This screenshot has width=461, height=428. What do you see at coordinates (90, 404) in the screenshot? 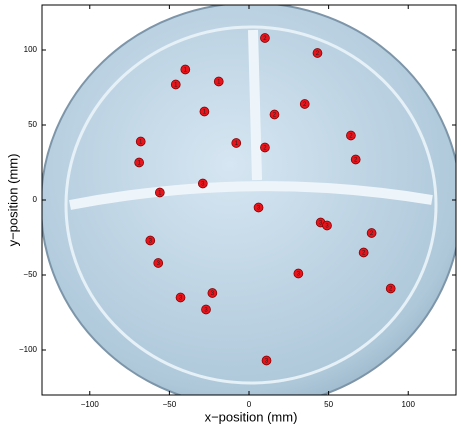
I see `x-tick-label: −100` at bounding box center [90, 404].